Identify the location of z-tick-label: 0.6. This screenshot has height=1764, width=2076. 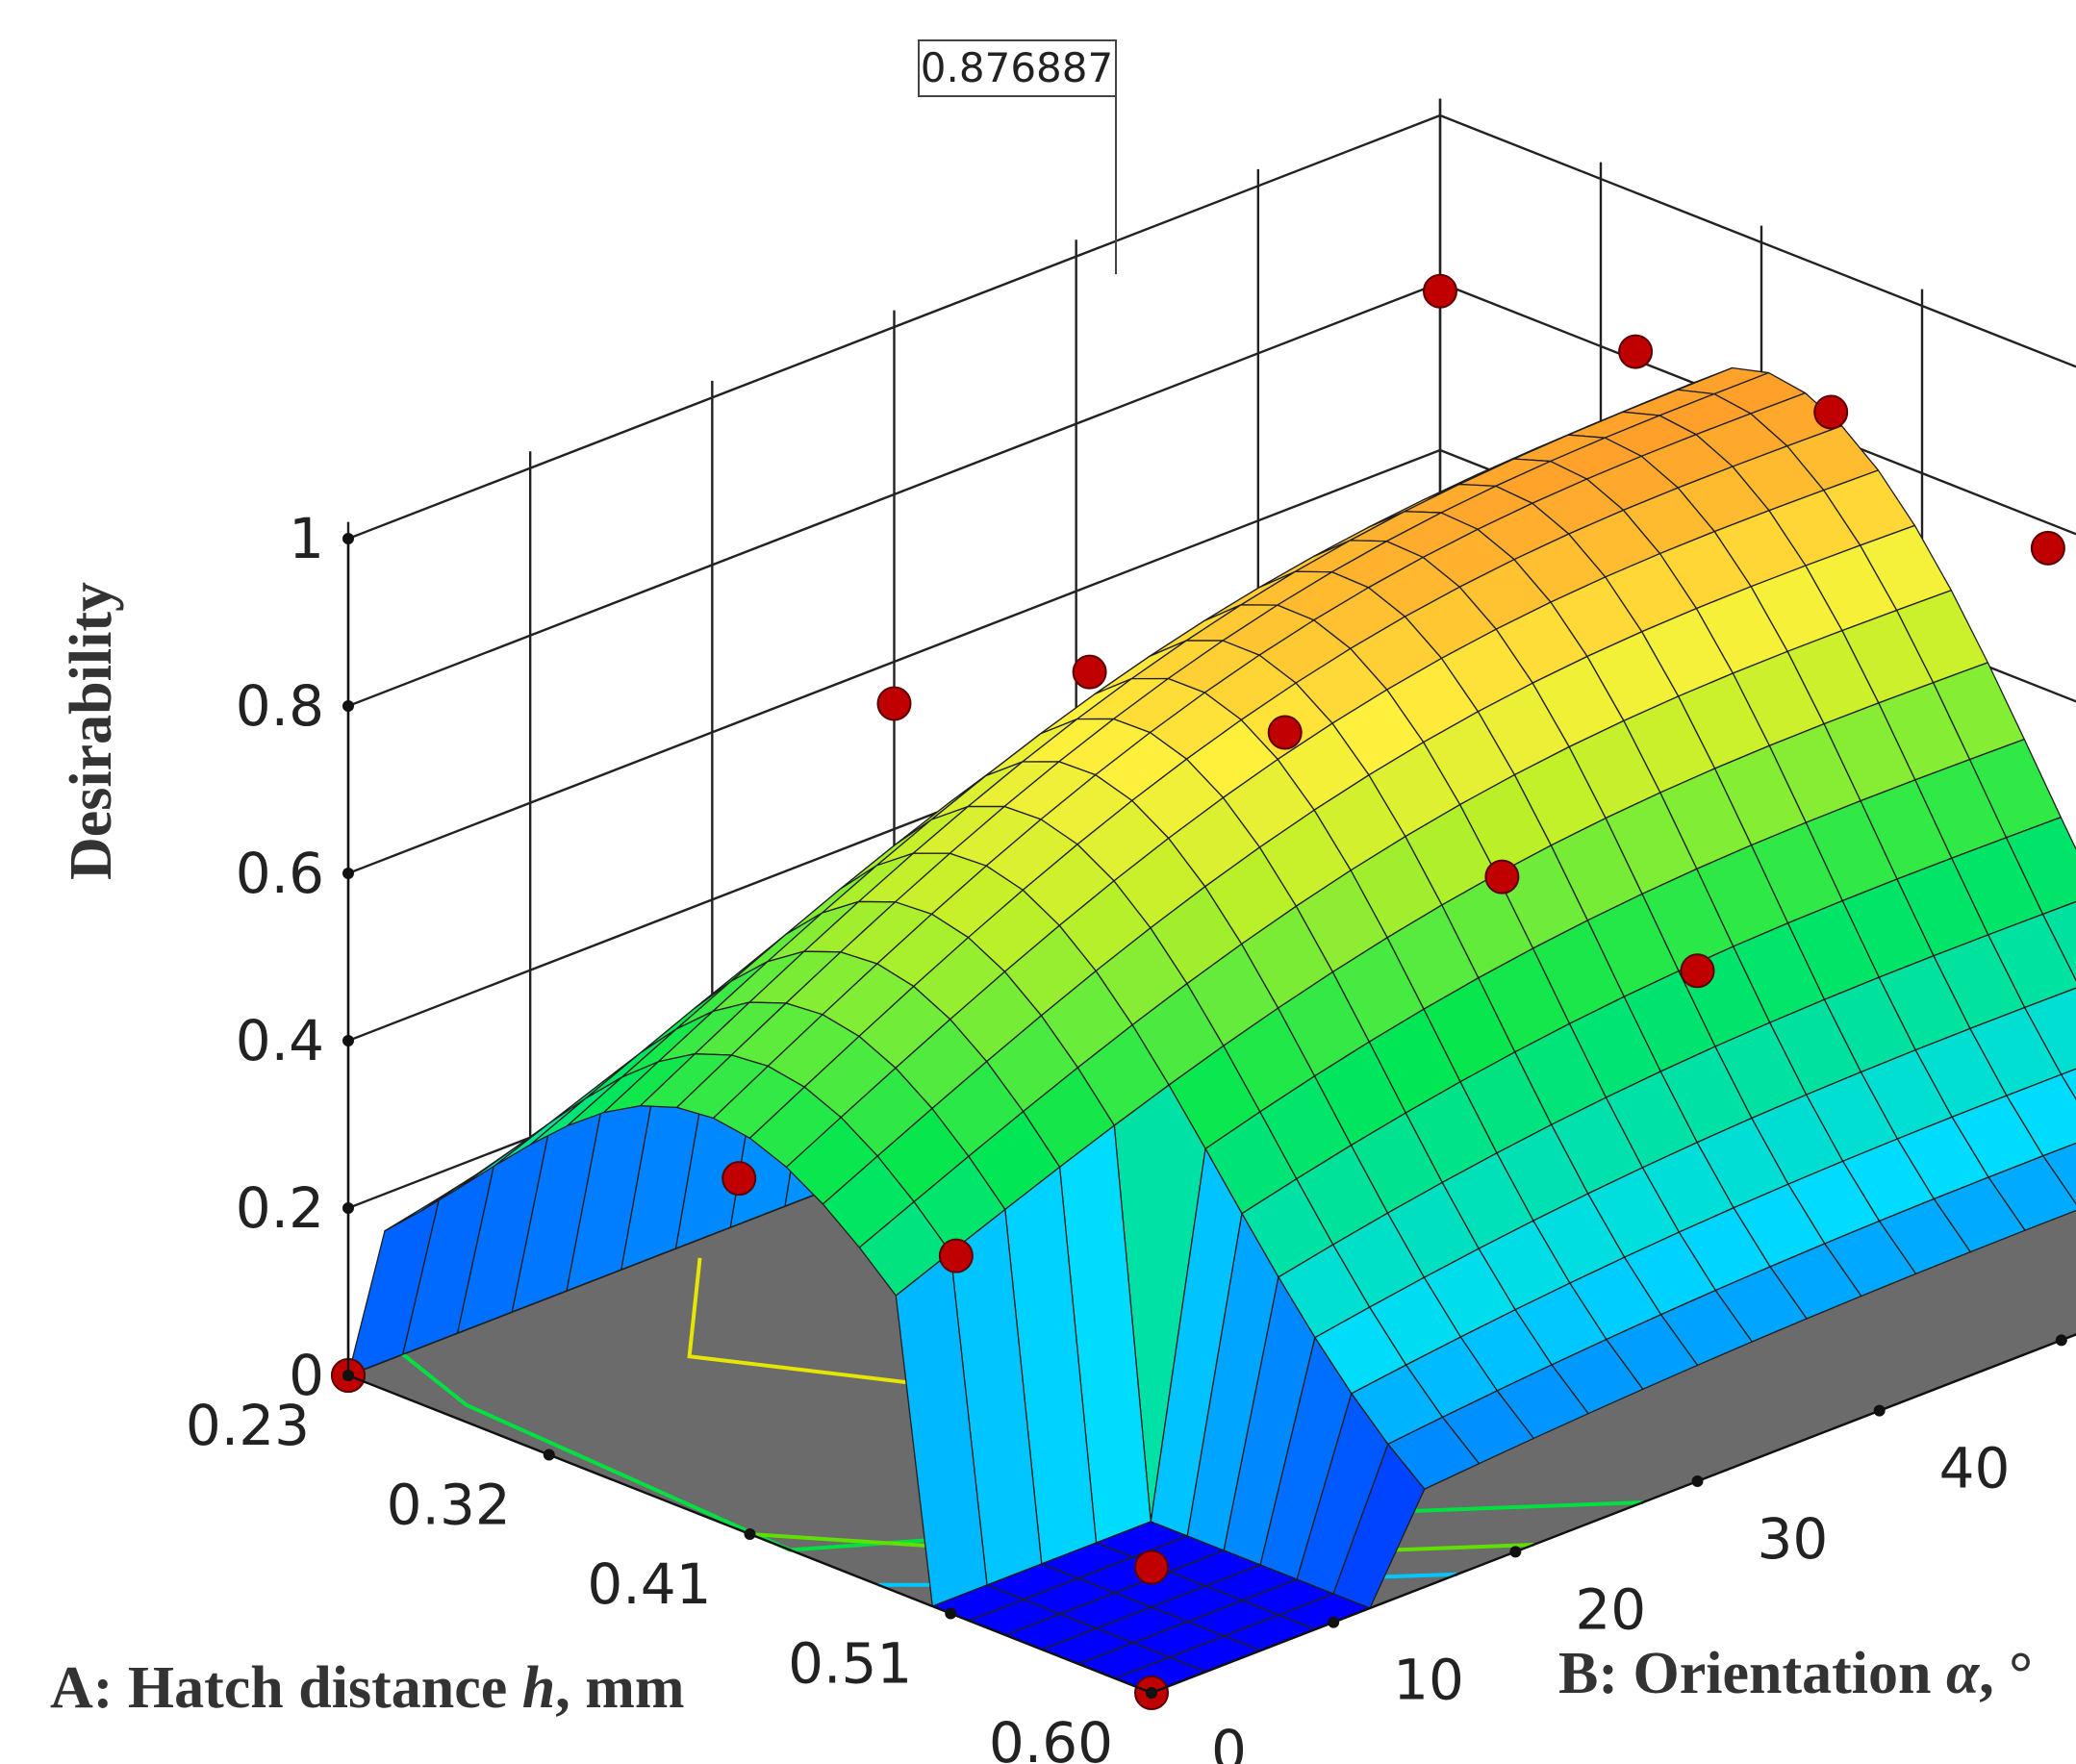
(280, 874).